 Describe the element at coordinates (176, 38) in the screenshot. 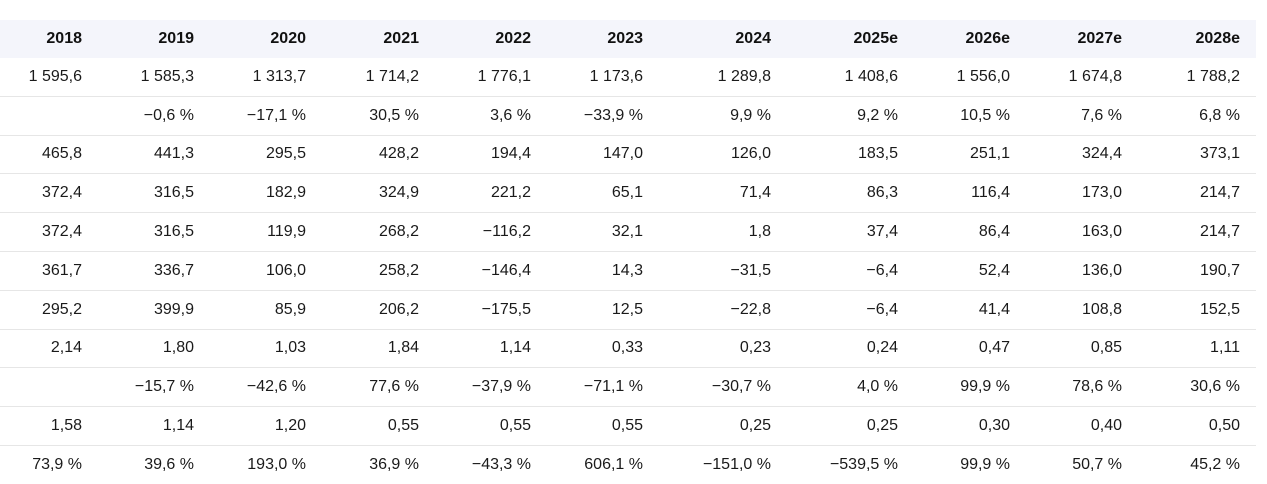

I see `column-header: 2019` at that location.